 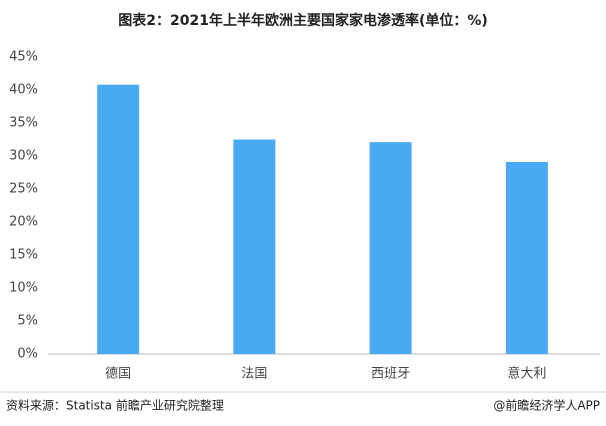 What do you see at coordinates (23, 288) in the screenshot?
I see `y-tick-label: 10%` at bounding box center [23, 288].